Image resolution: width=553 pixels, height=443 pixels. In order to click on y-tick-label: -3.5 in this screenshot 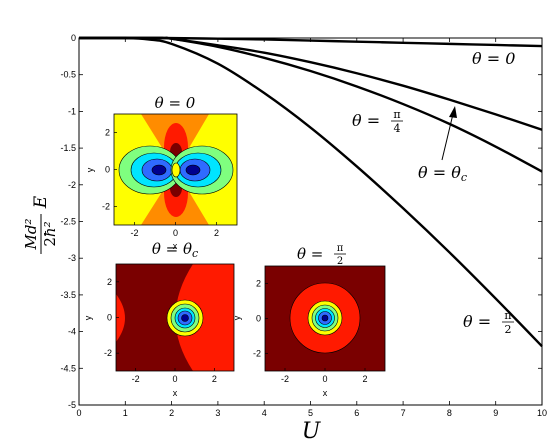, I will do `click(68, 295)`.